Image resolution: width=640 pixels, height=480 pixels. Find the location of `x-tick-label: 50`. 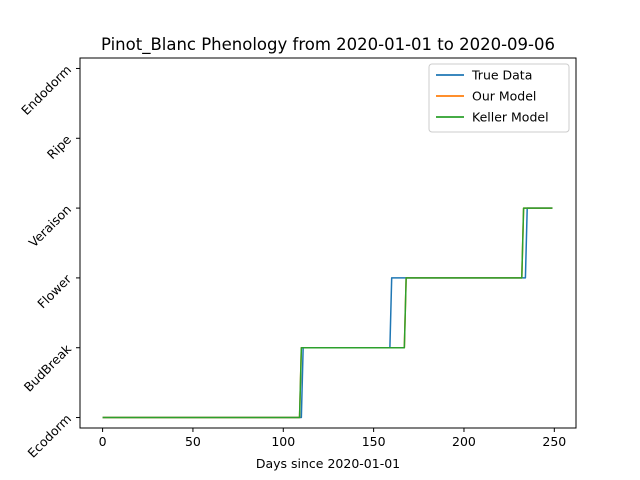

x-tick-label: 50 is located at coordinates (193, 441).